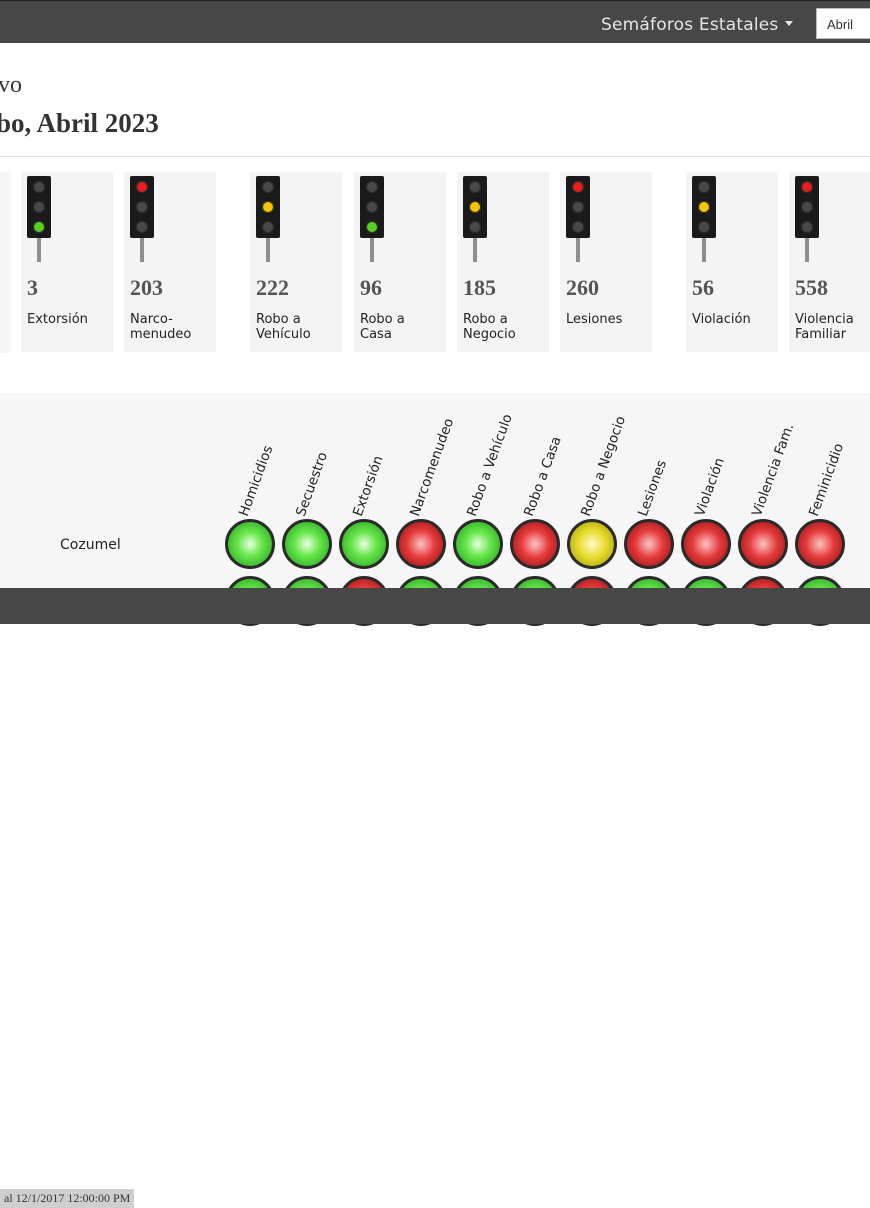 This screenshot has height=1208, width=870. I want to click on semaforos-estatales-menu: Semáforos Estatales, so click(697, 25).